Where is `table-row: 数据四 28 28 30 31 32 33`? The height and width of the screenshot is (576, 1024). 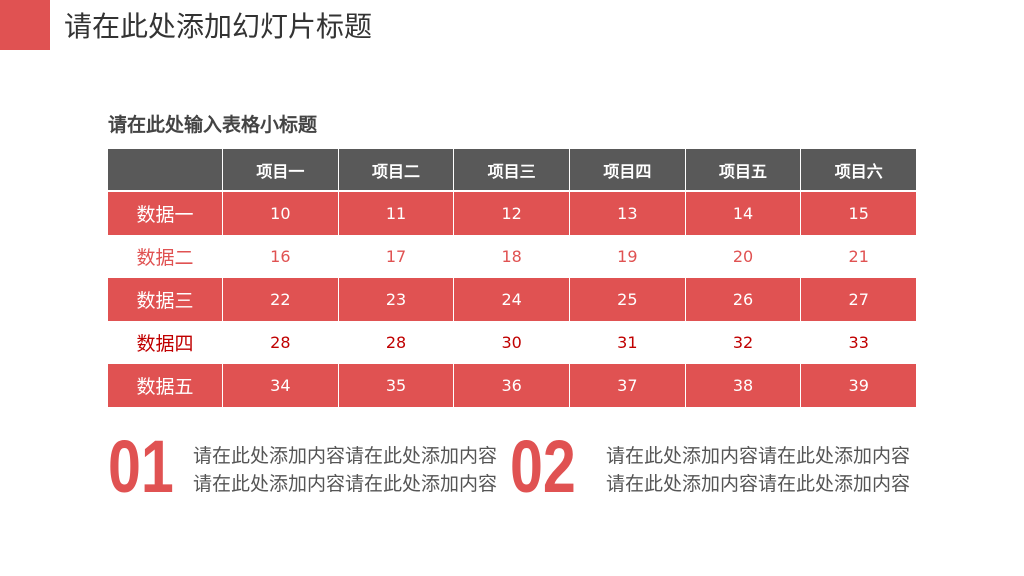 table-row: 数据四 28 28 30 31 32 33 is located at coordinates (512, 342).